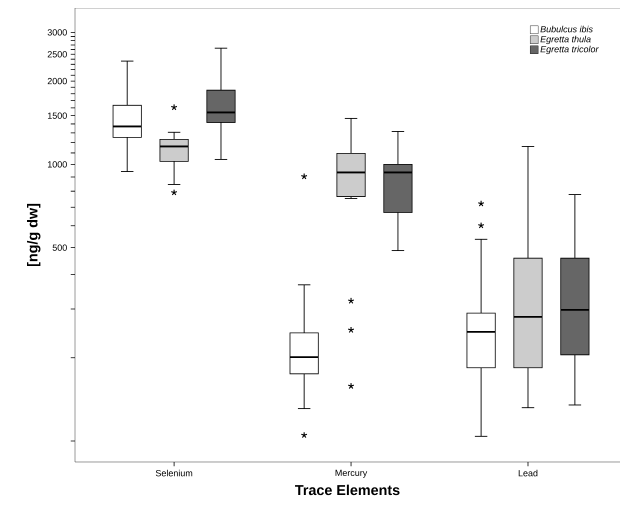  Describe the element at coordinates (569, 50) in the screenshot. I see `legend-label: Egretta tricolor` at that location.